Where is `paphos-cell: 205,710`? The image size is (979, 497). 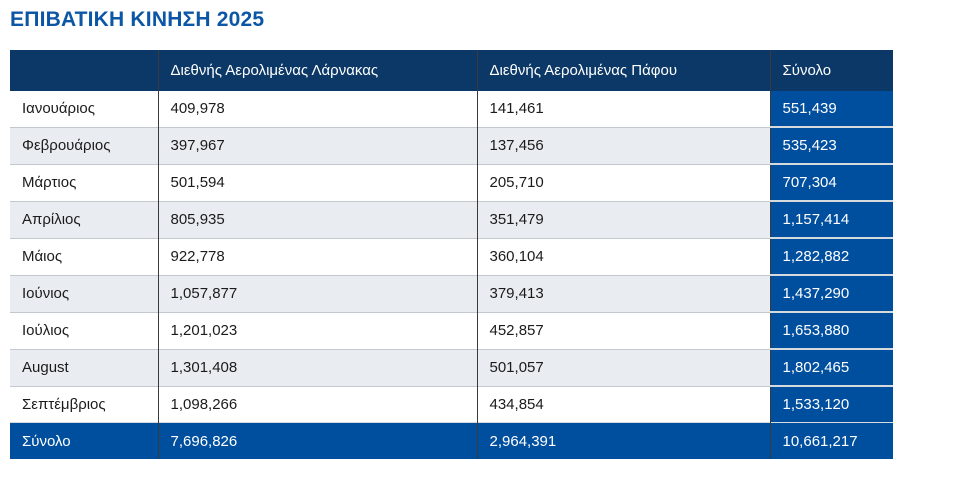
paphos-cell: 205,710 is located at coordinates (623, 182).